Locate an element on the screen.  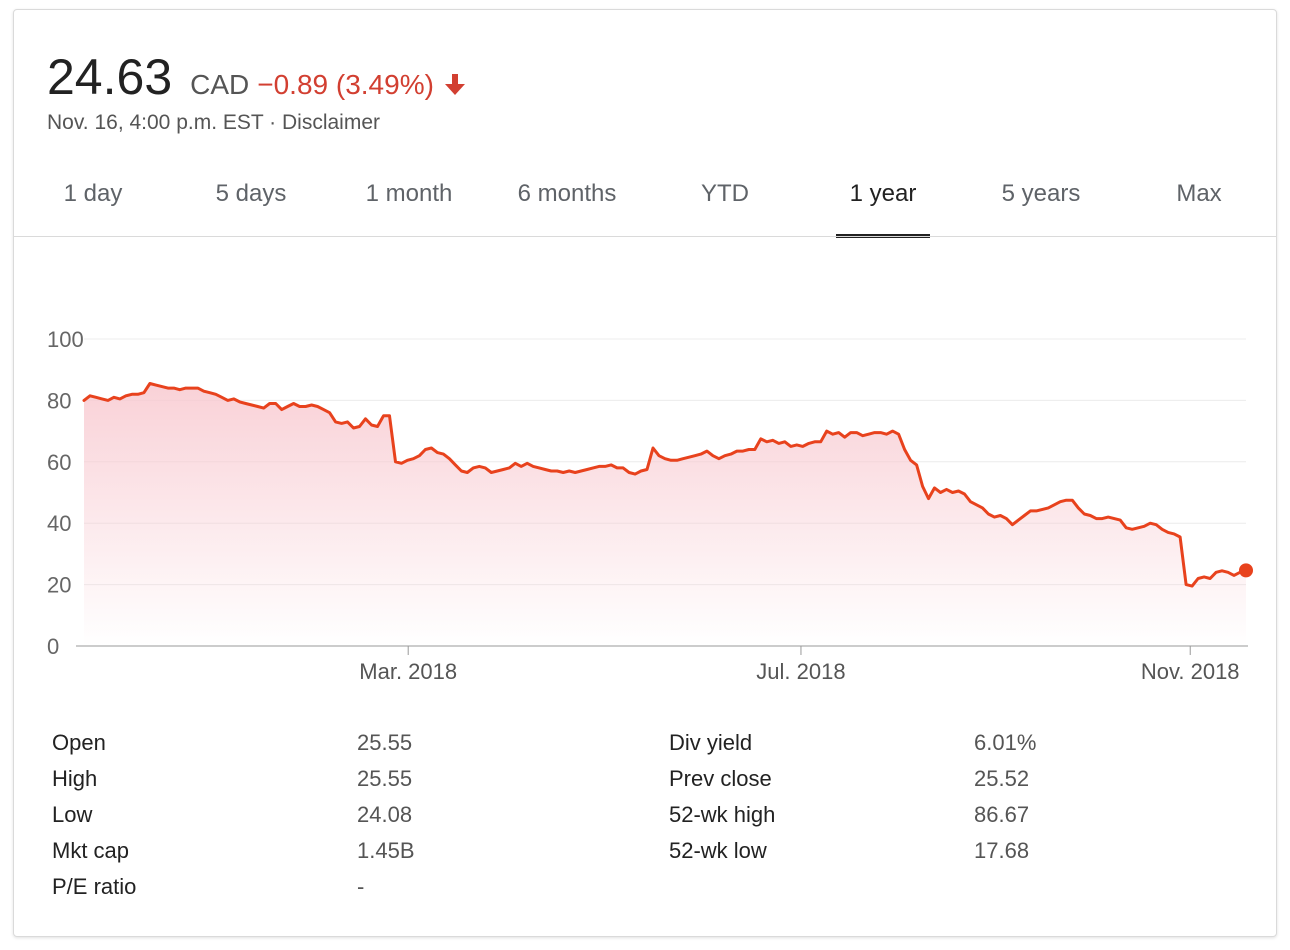
tab-1-day: 1 day is located at coordinates (93, 199).